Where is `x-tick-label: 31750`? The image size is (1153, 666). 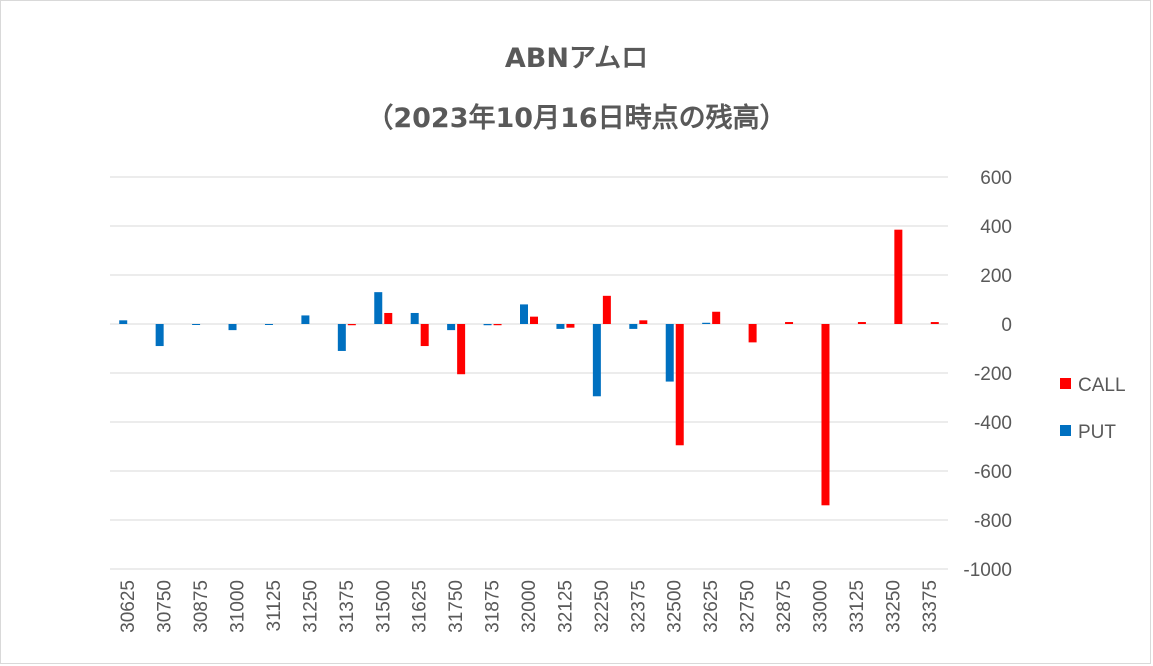 x-tick-label: 31750 is located at coordinates (456, 606).